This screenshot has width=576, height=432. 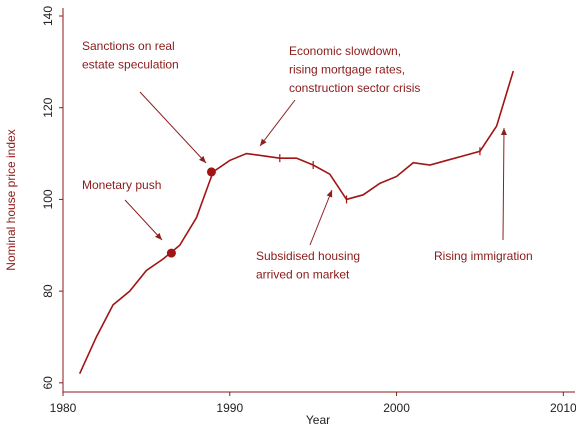 What do you see at coordinates (48, 107) in the screenshot?
I see `y-tick-label: 120` at bounding box center [48, 107].